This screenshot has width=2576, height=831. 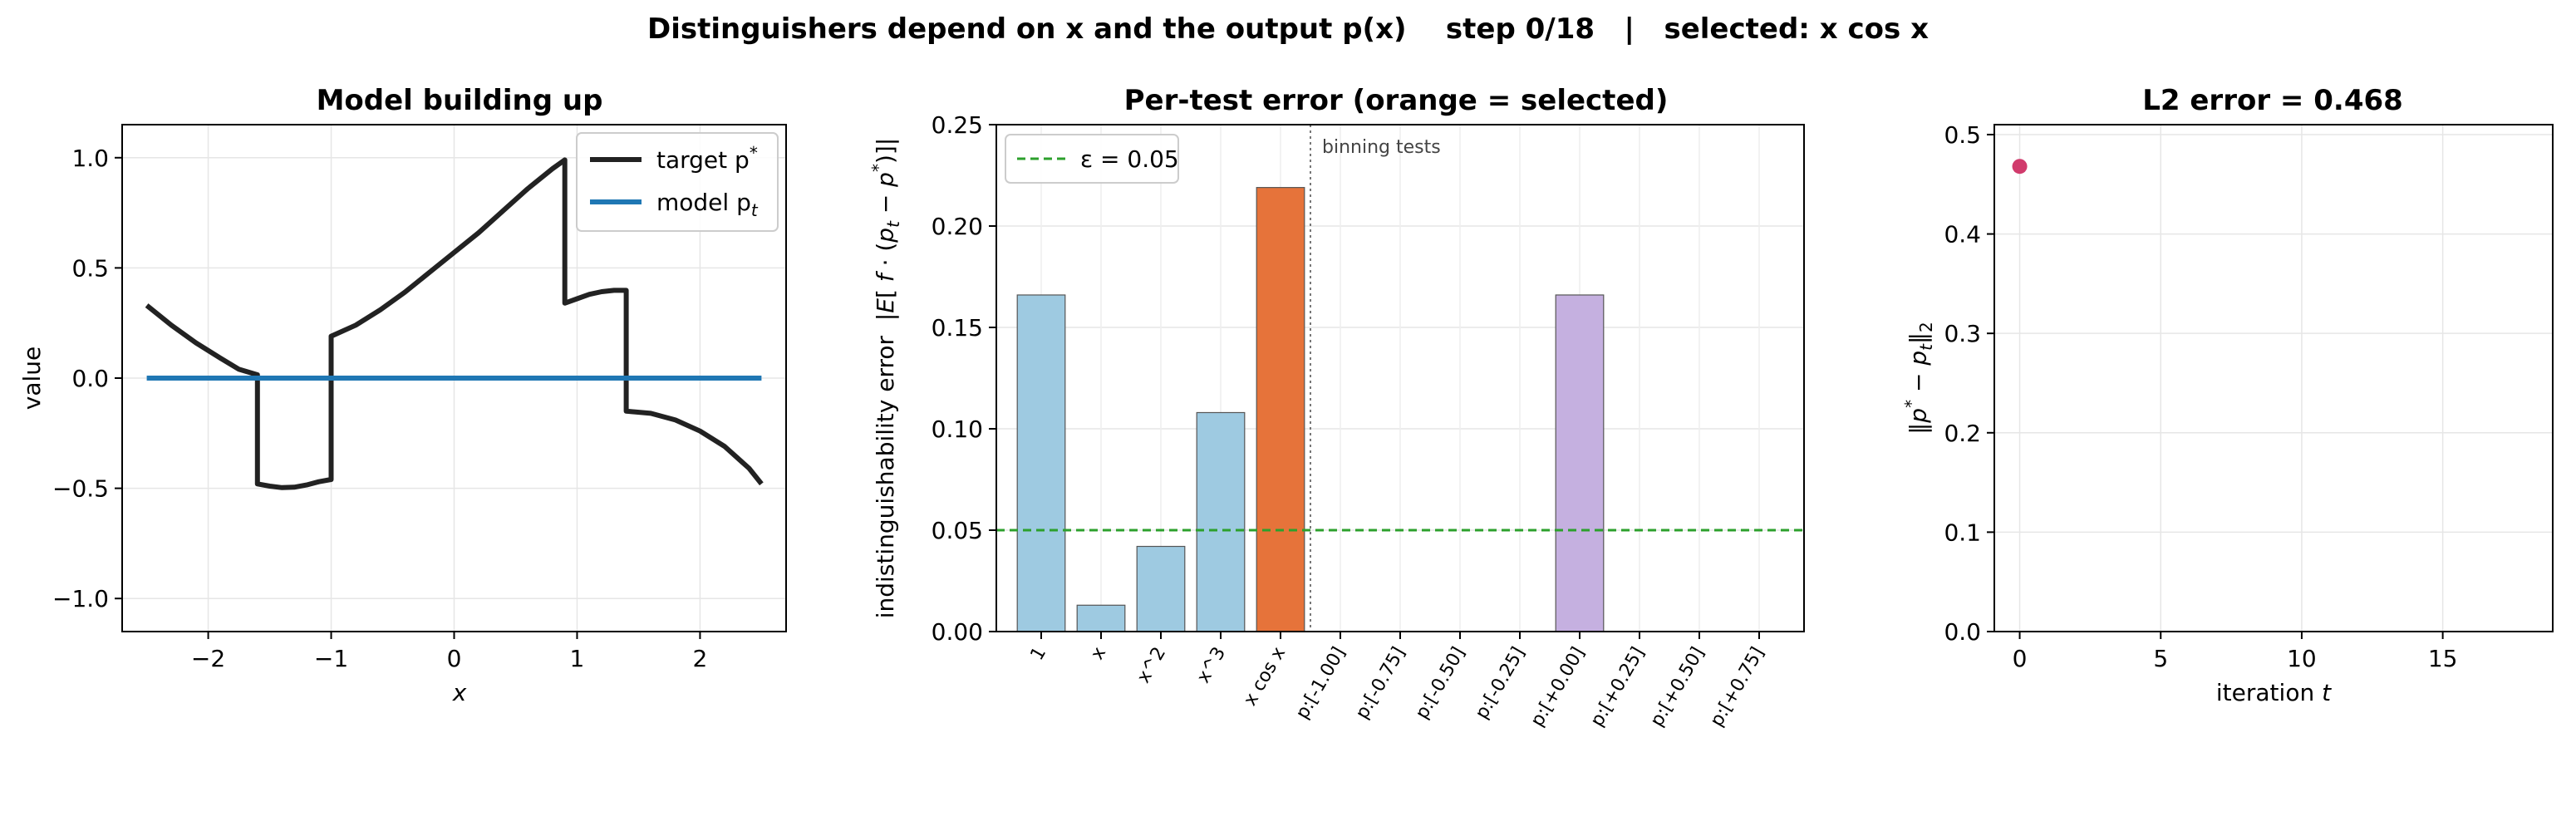 What do you see at coordinates (957, 530) in the screenshot?
I see `y-tick-label: 0.05` at bounding box center [957, 530].